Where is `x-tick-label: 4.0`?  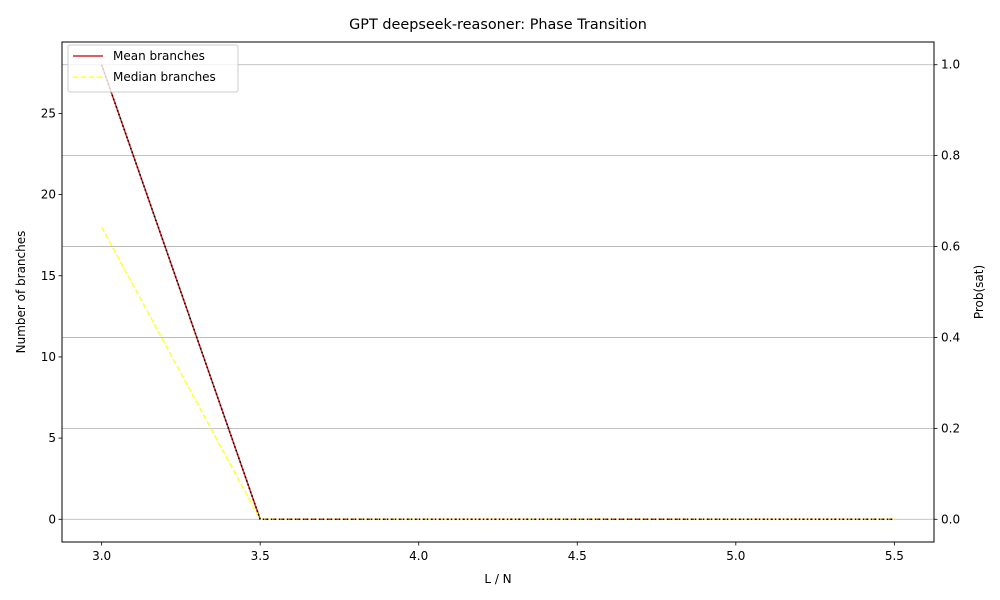
x-tick-label: 4.0 is located at coordinates (418, 556).